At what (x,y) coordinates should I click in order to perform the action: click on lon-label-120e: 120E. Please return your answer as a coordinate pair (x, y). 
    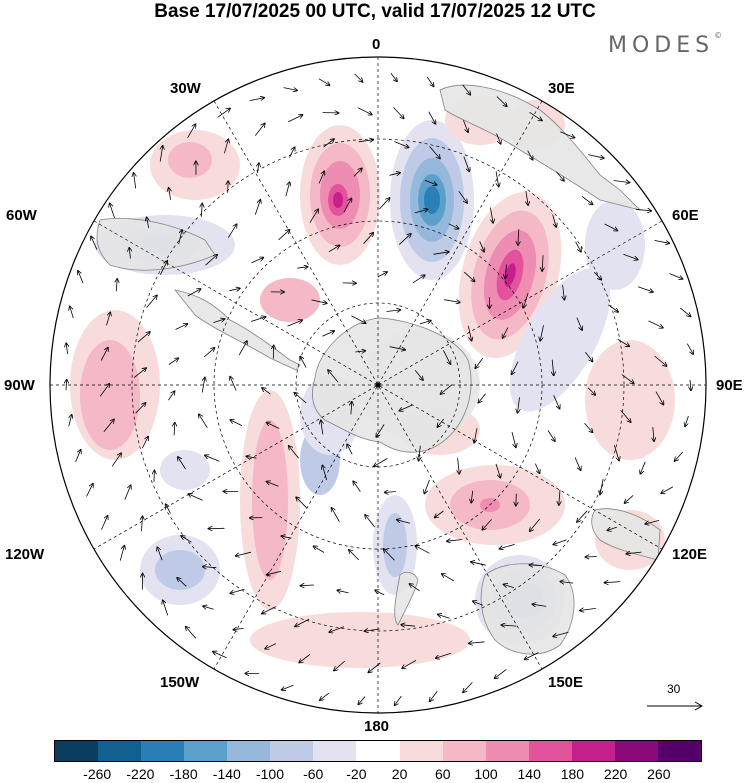
    Looking at the image, I should click on (690, 554).